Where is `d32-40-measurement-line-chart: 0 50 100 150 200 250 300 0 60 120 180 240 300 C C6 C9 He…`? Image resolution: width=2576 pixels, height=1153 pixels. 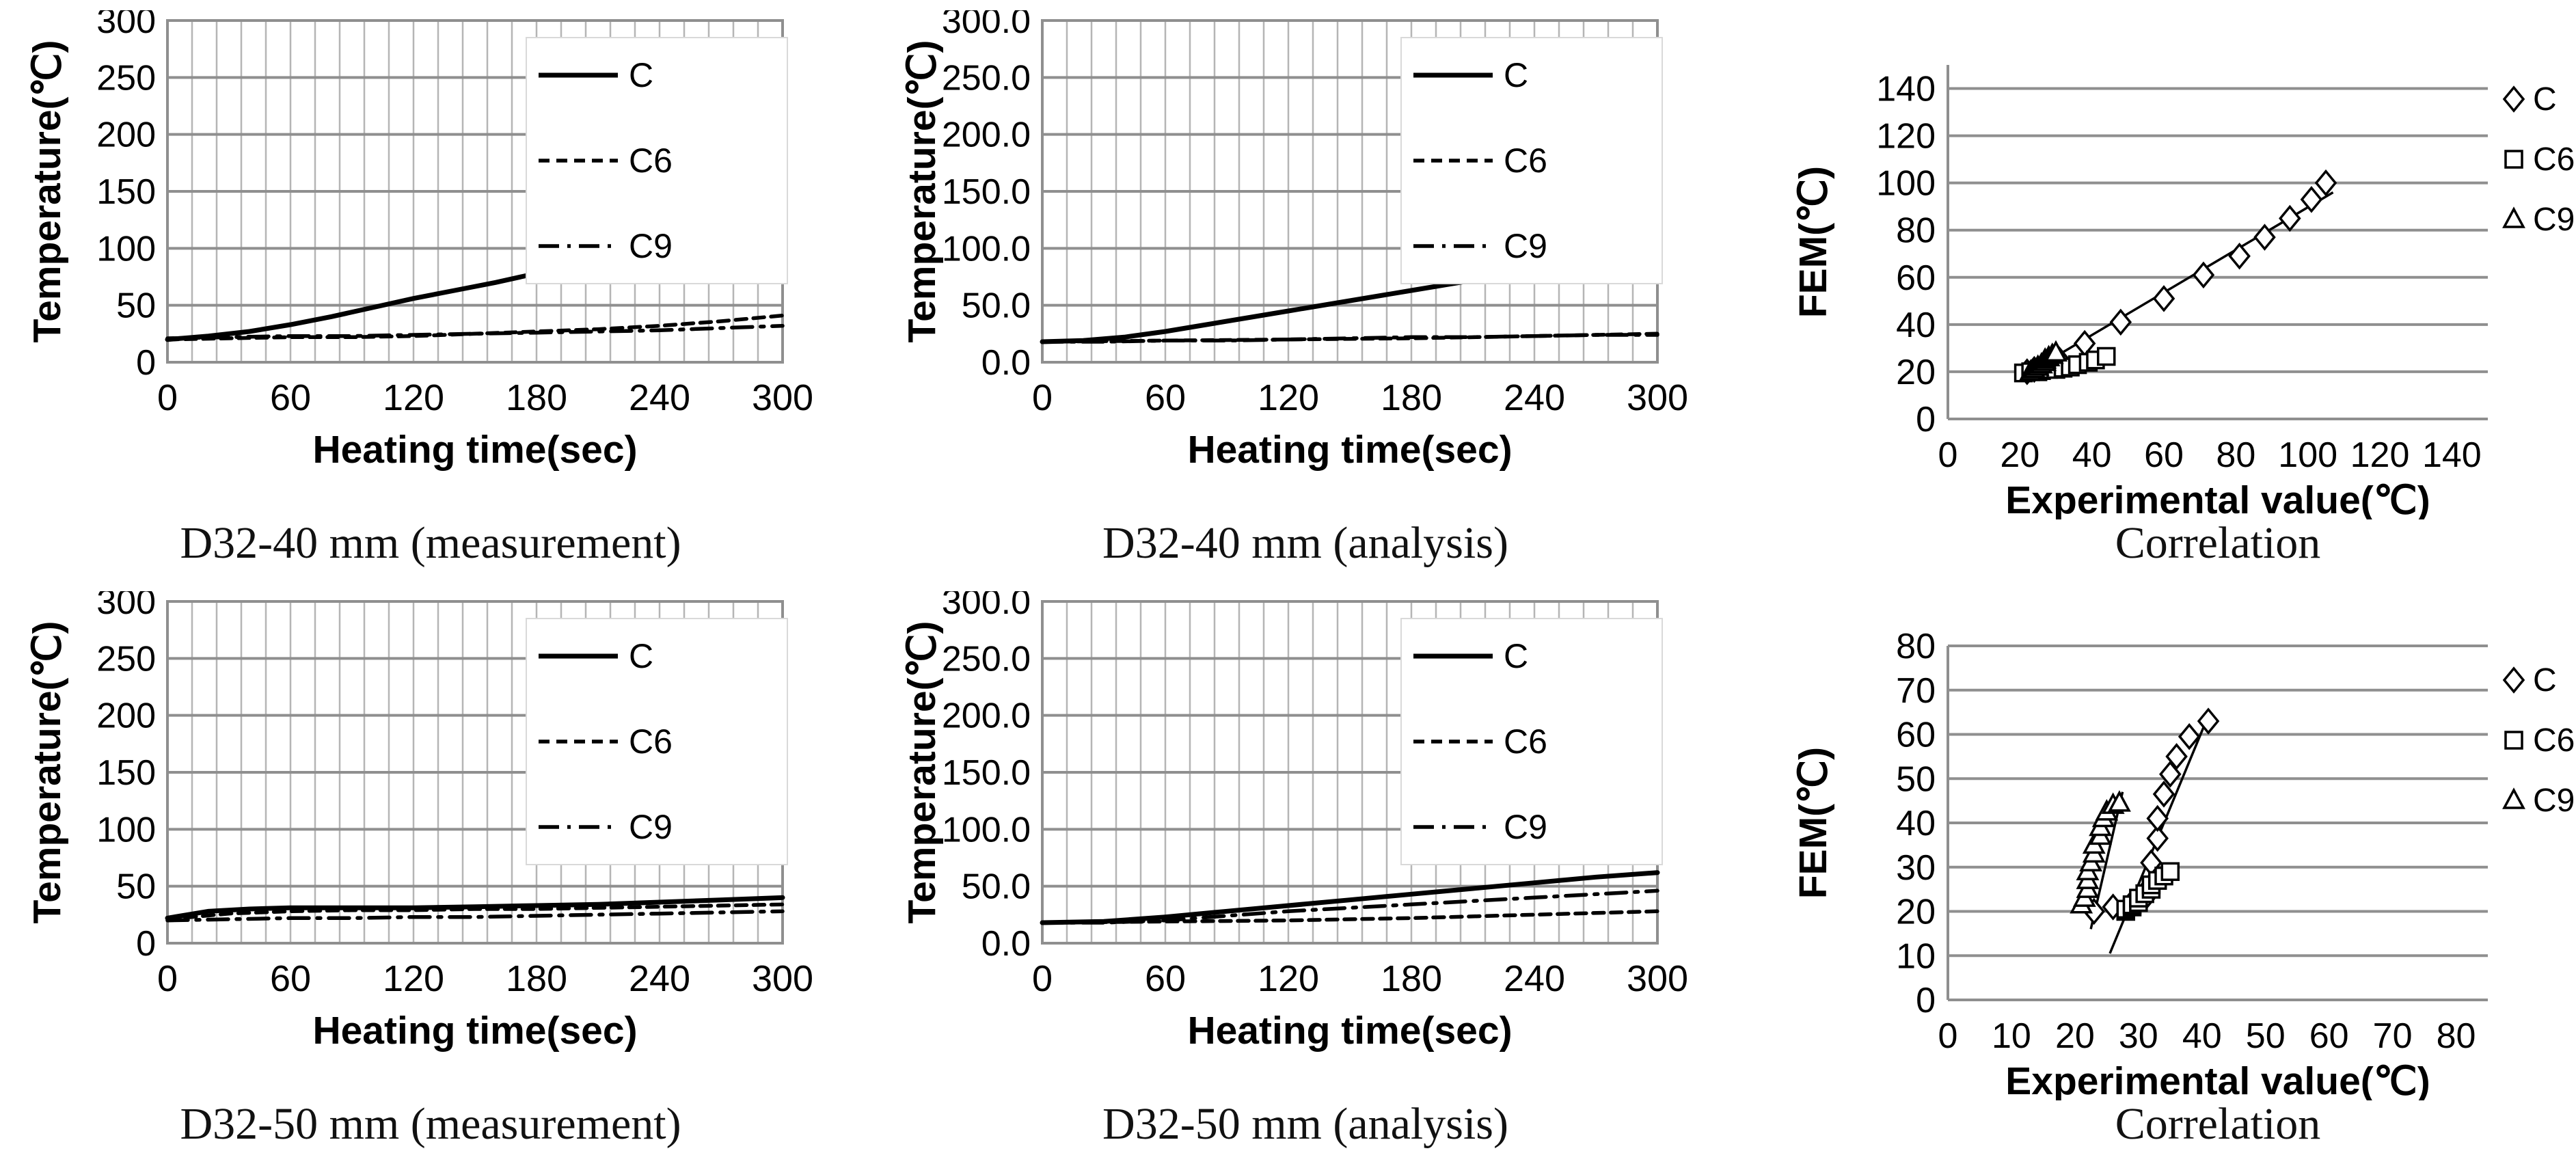 d32-40-measurement-line-chart: 0 50 100 150 200 250 300 0 60 120 180 240 300 C C6 C9 He… is located at coordinates (419, 241).